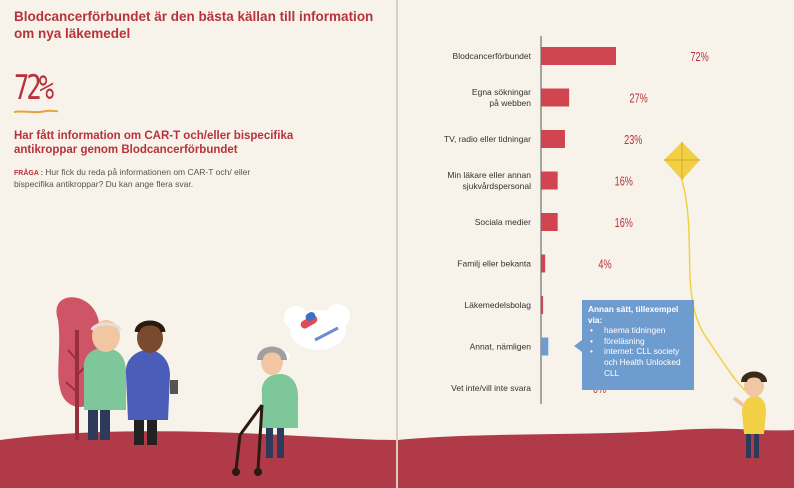 This screenshot has height=488, width=794. I want to click on value-label: 27%, so click(639, 99).